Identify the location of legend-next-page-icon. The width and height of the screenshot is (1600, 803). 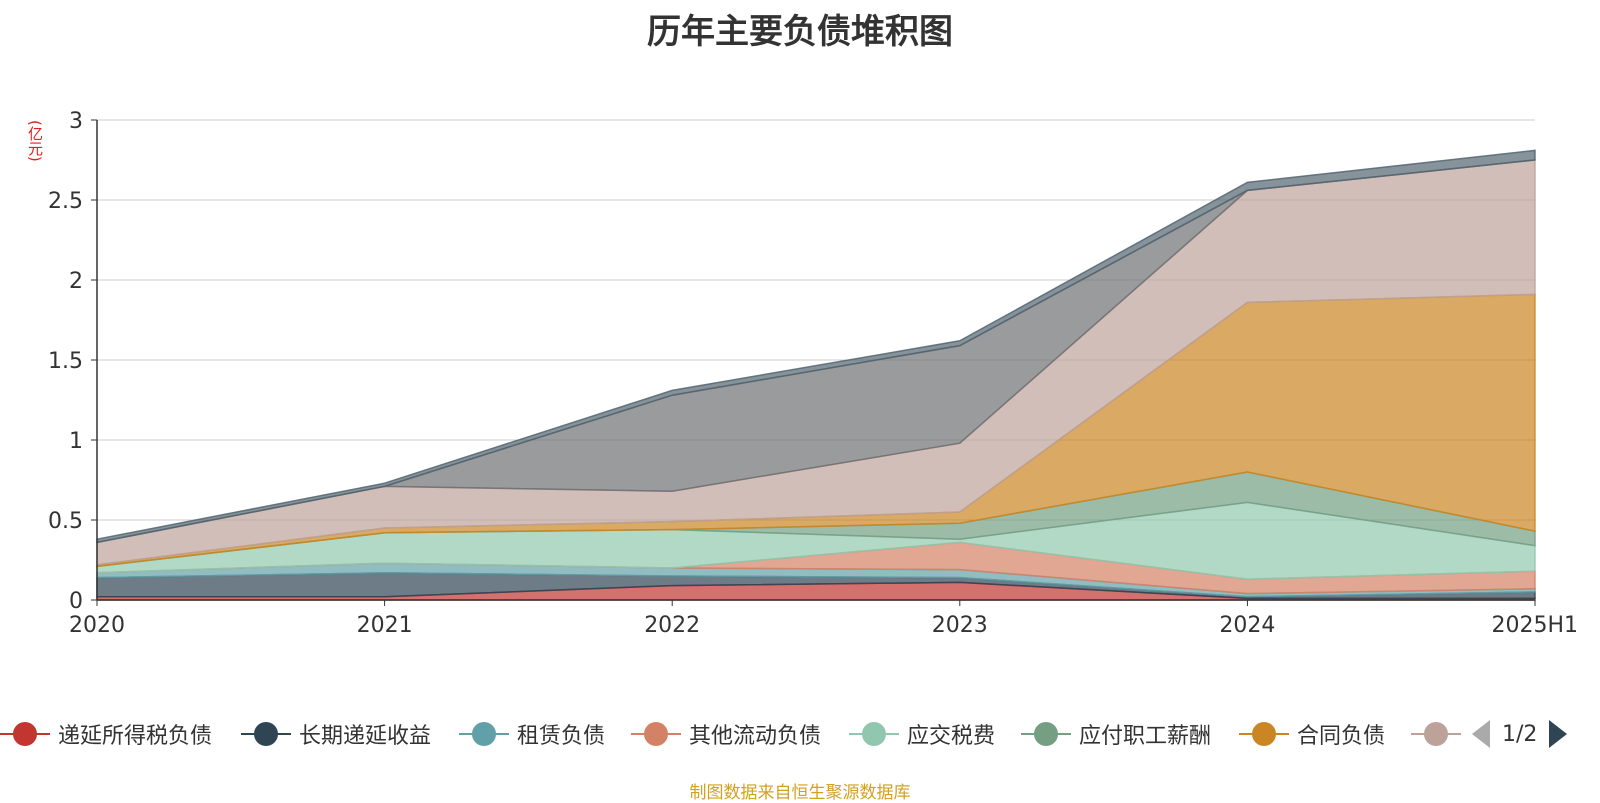
(1558, 734).